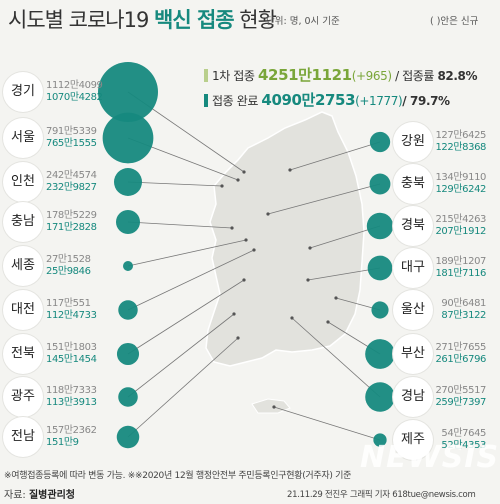 The width and height of the screenshot is (500, 504). Describe the element at coordinates (187, 253) in the screenshot. I see `leader-line-세종` at that location.